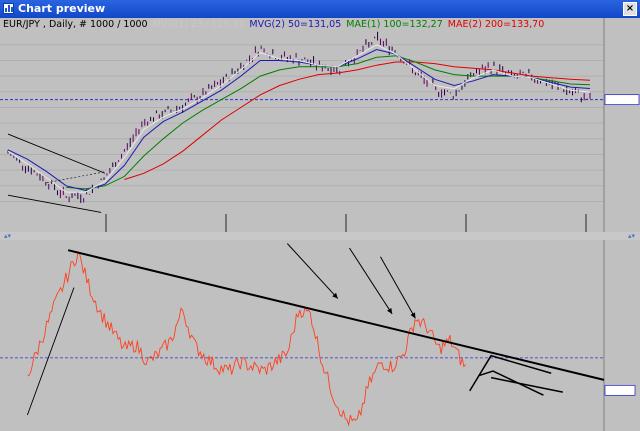 Image resolution: width=640 pixels, height=431 pixels. I want to click on projection-path-upper, so click(510, 373).